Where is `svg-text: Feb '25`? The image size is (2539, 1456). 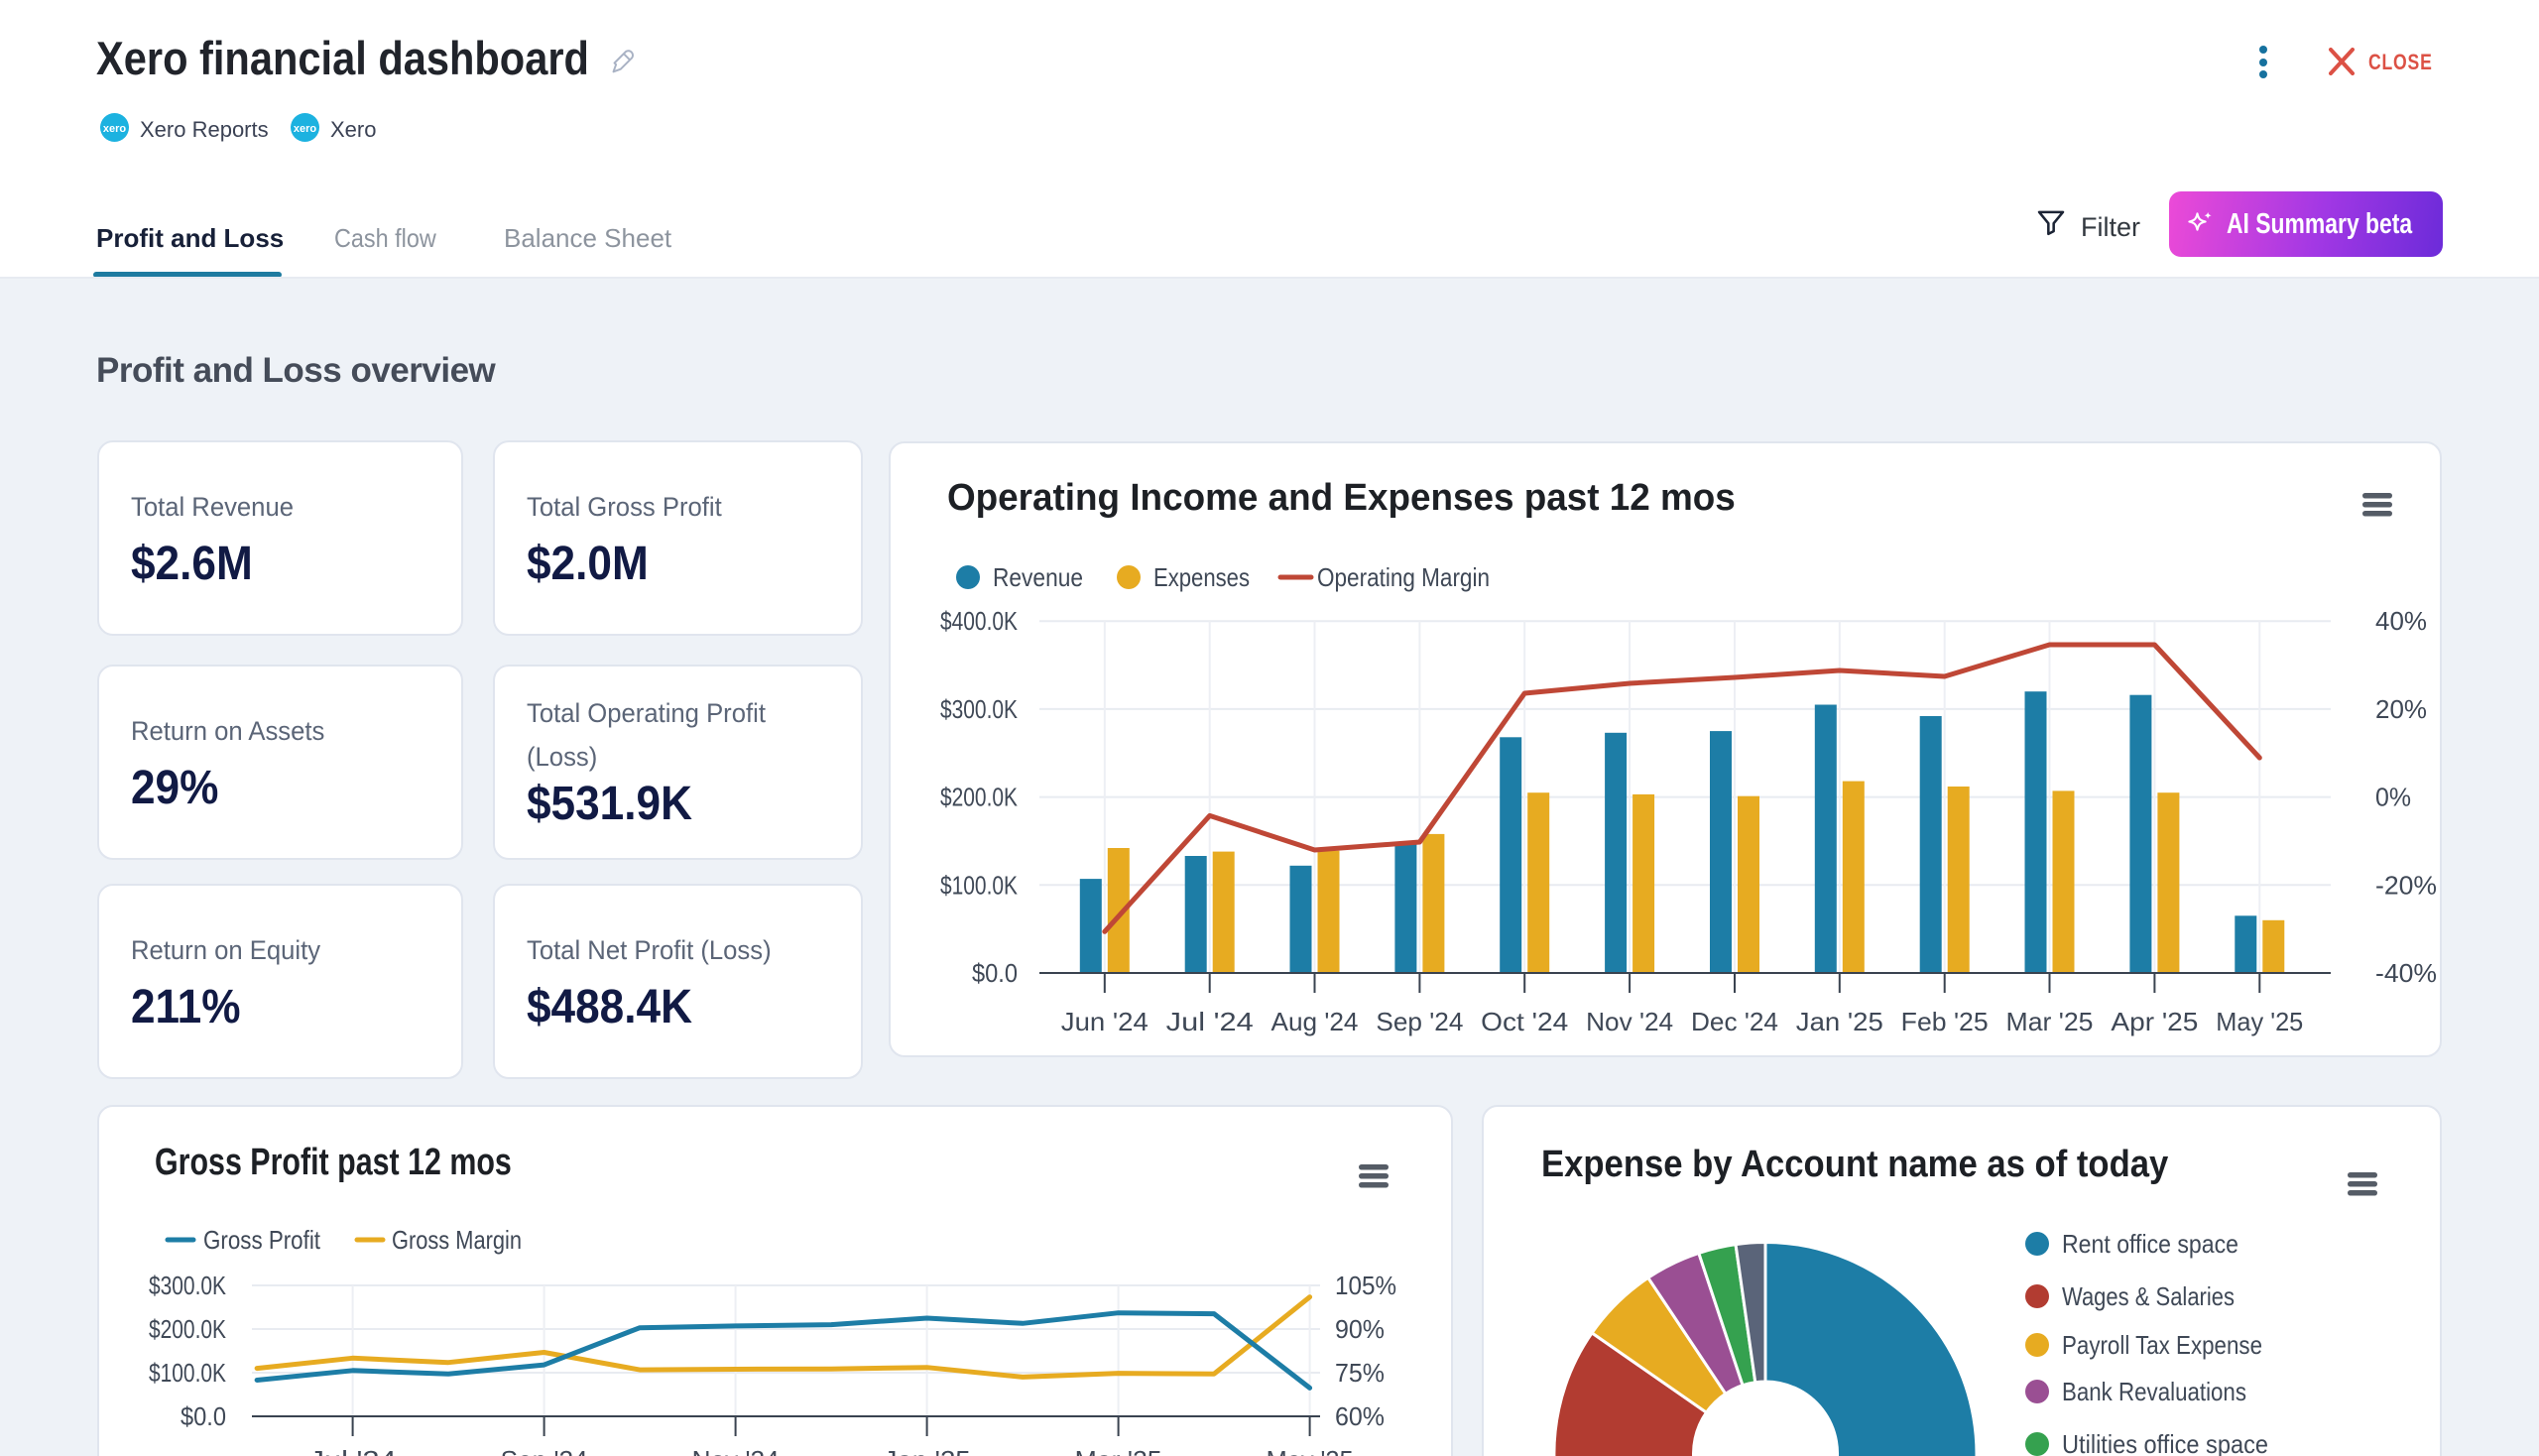 svg-text: Feb '25 is located at coordinates (1945, 1021).